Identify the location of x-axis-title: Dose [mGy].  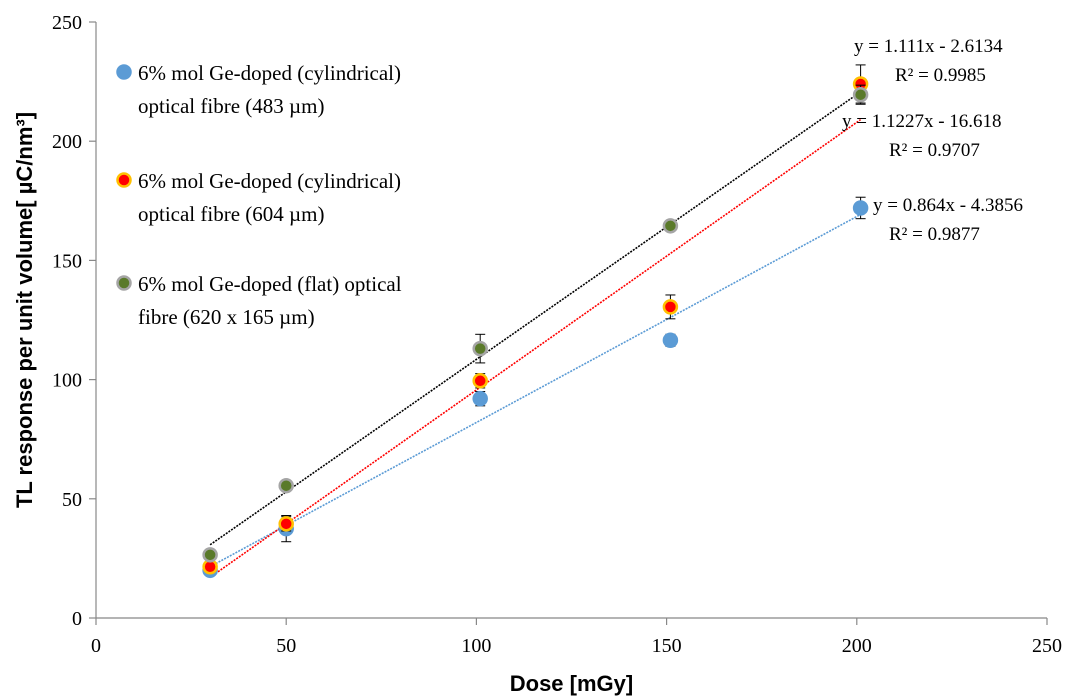
(571, 683).